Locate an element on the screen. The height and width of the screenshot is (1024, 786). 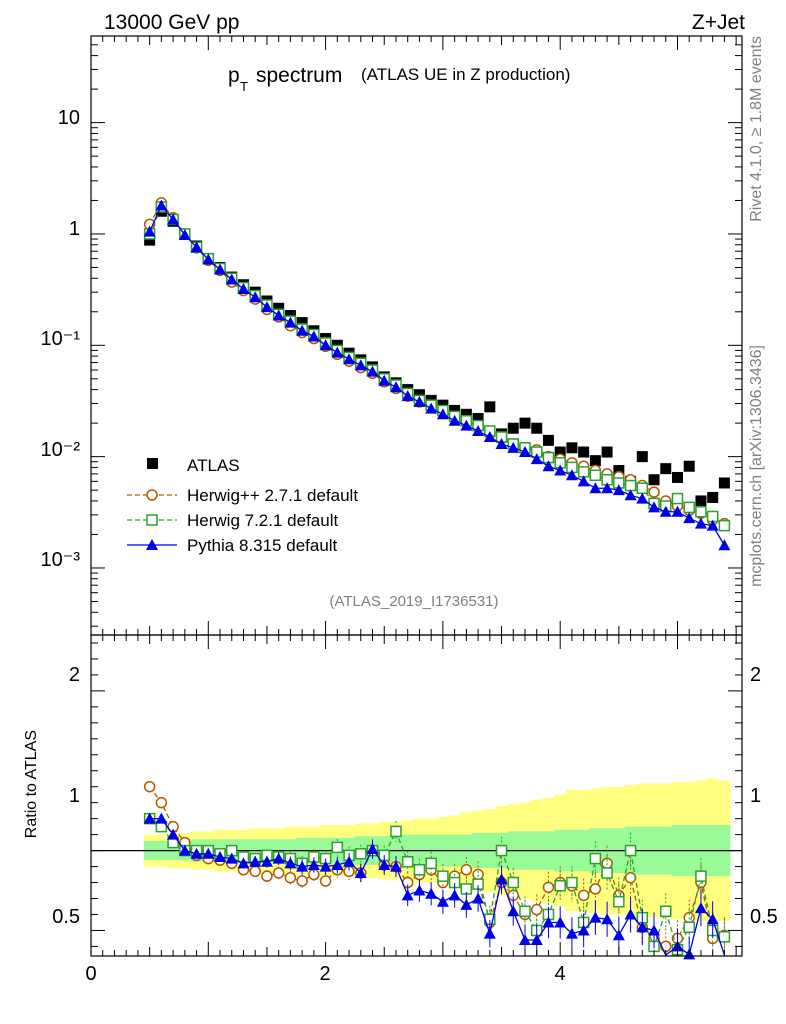
header-energy-label: 13000 GeV pp is located at coordinates (171, 22).